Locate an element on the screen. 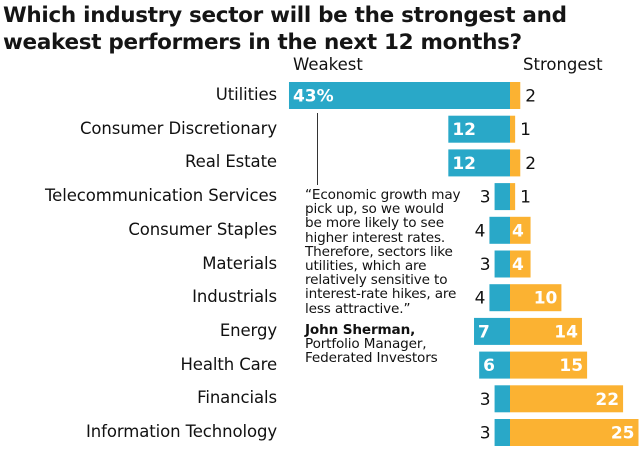 This screenshot has width=640, height=453. strongest-header: Strongest is located at coordinates (563, 64).